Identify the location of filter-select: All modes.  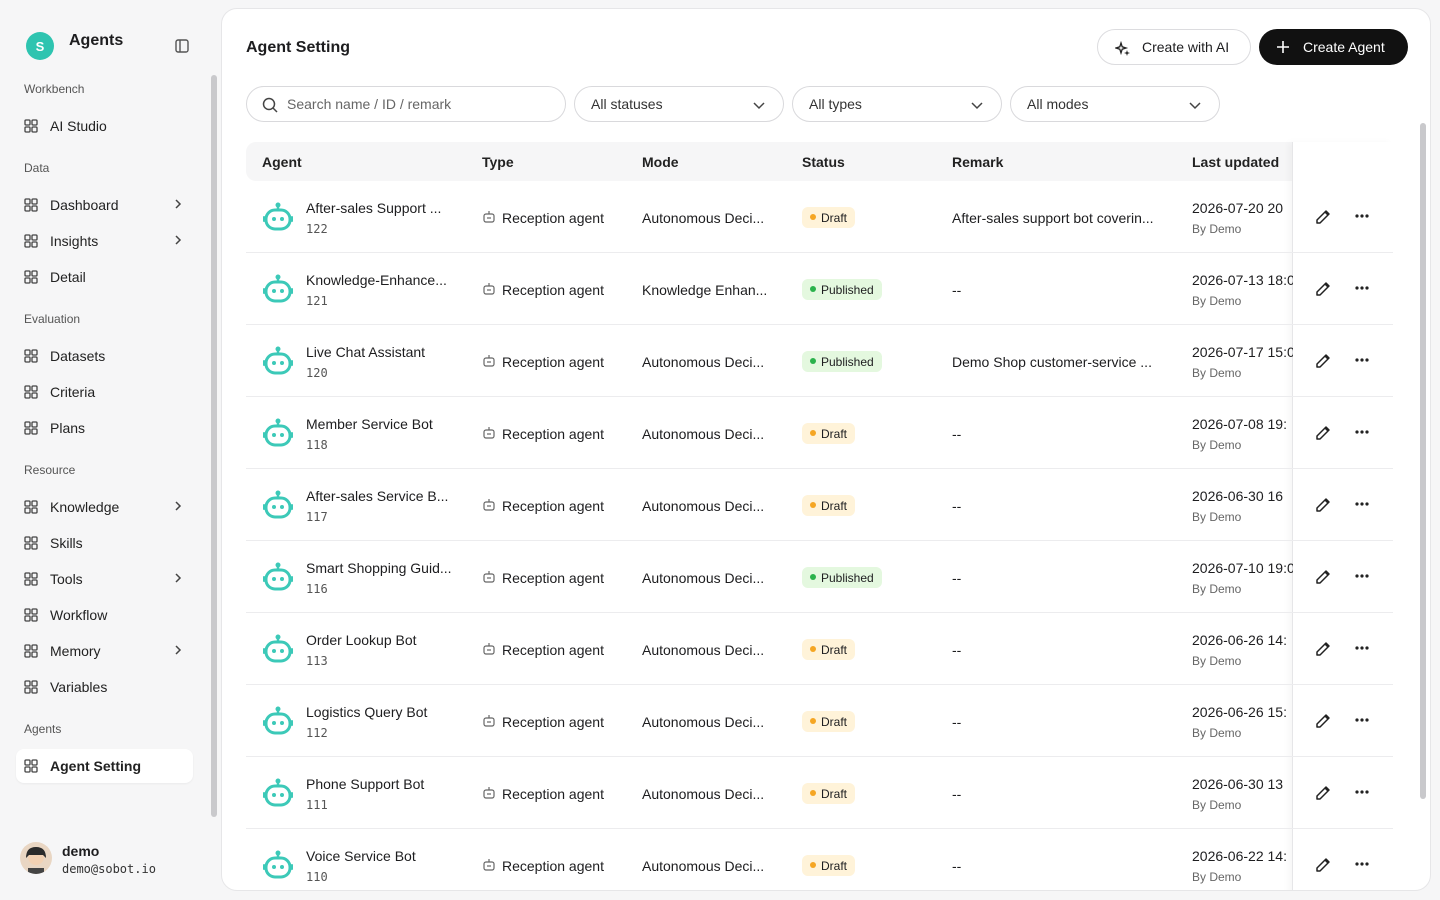
(1115, 104).